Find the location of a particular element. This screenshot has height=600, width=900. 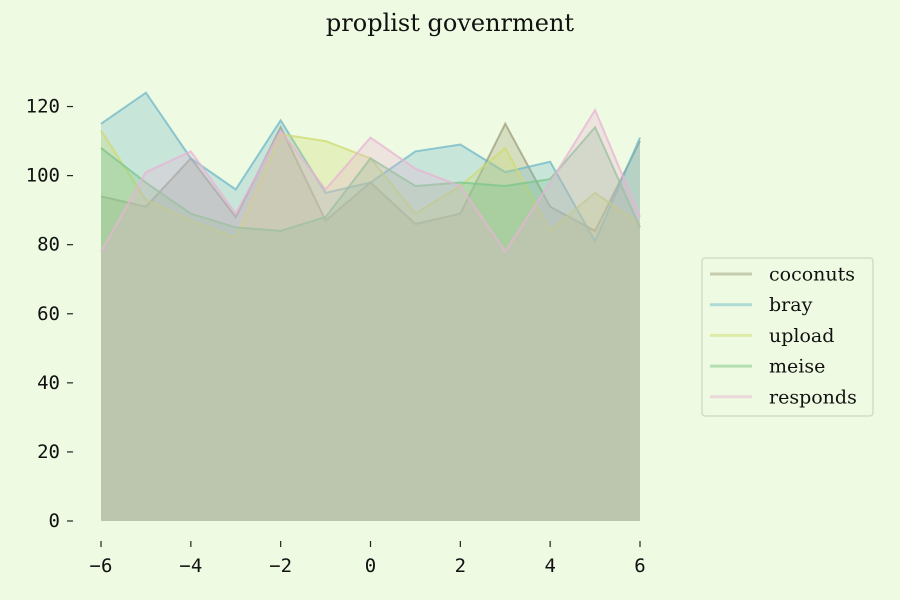

x-tick-label: 6 is located at coordinates (639, 566).